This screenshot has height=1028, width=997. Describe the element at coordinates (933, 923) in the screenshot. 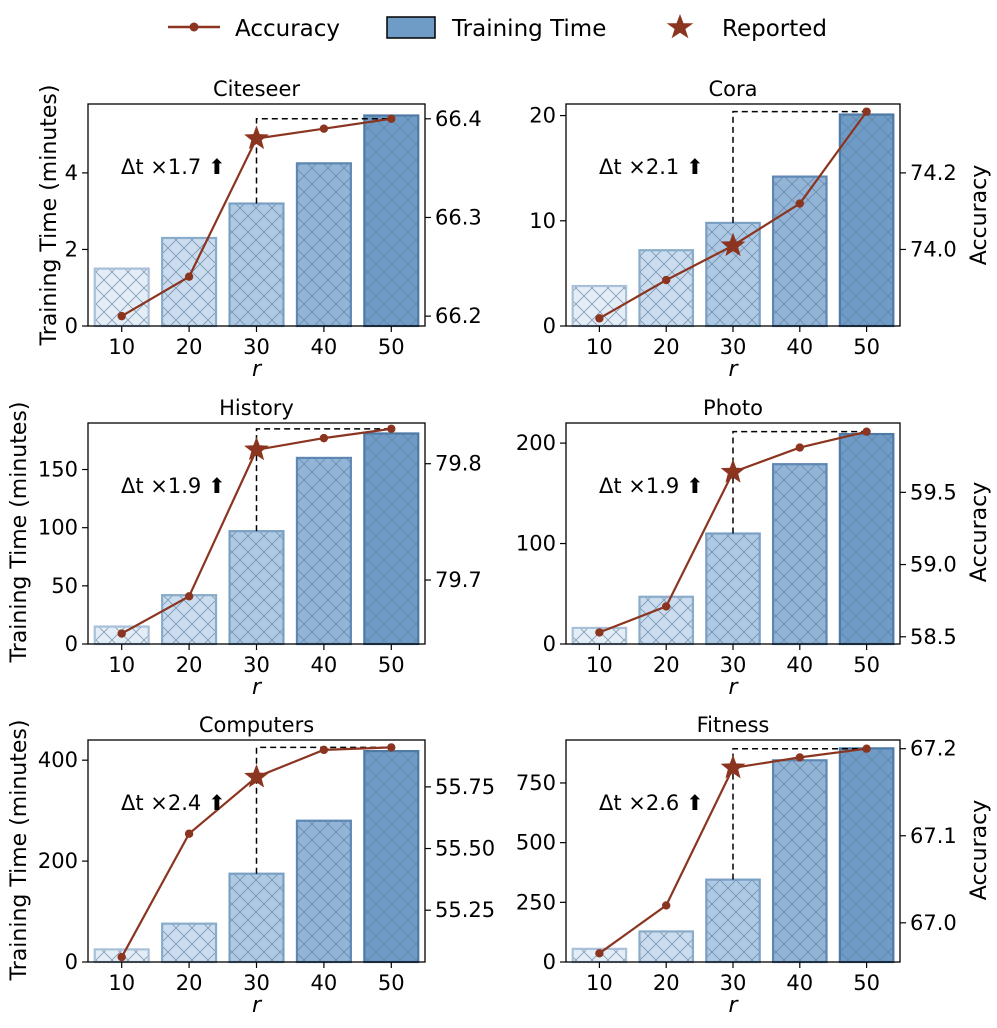

I see `y-right-tick-label: 67.0` at that location.